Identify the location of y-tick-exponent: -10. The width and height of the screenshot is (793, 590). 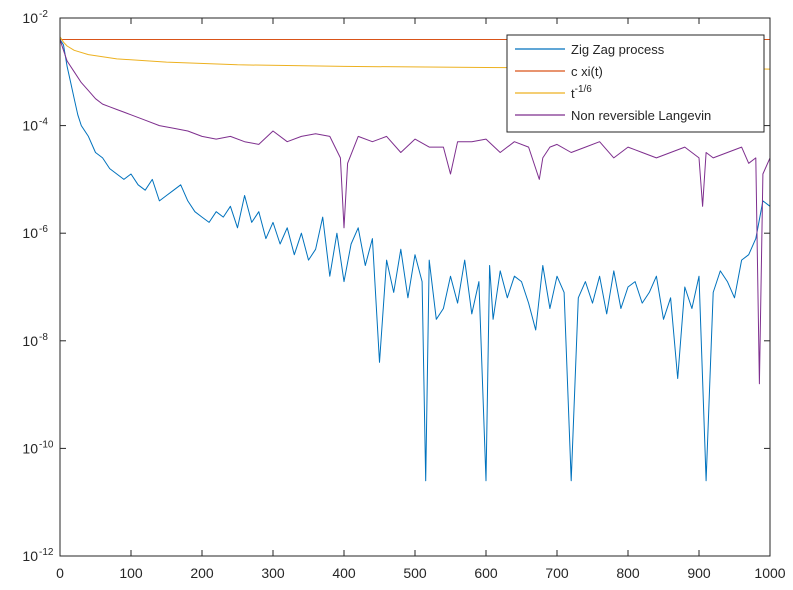
(46, 444).